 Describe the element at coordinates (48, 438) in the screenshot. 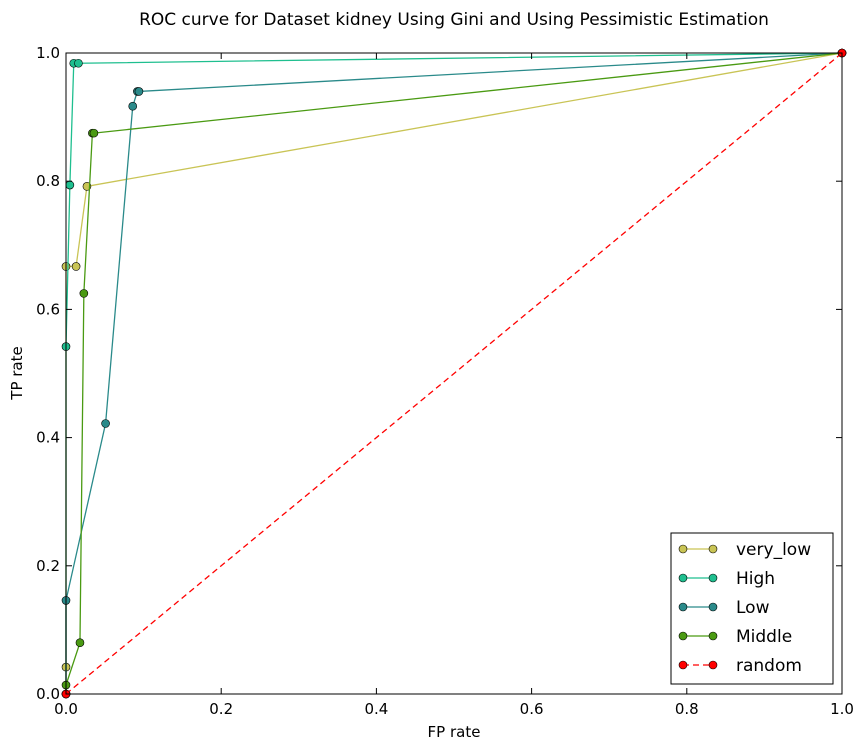

I see `y-tick-label: 0.4` at that location.